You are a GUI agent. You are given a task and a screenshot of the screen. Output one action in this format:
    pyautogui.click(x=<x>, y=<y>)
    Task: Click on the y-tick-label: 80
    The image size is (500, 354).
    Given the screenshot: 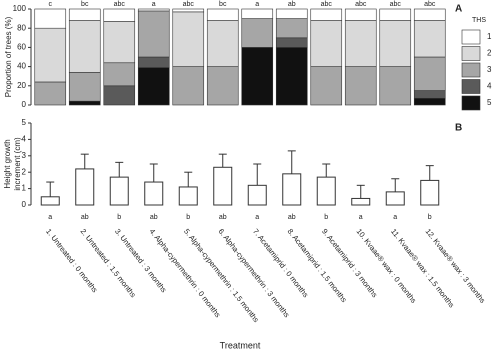 What is the action you would take?
    pyautogui.click(x=21, y=27)
    